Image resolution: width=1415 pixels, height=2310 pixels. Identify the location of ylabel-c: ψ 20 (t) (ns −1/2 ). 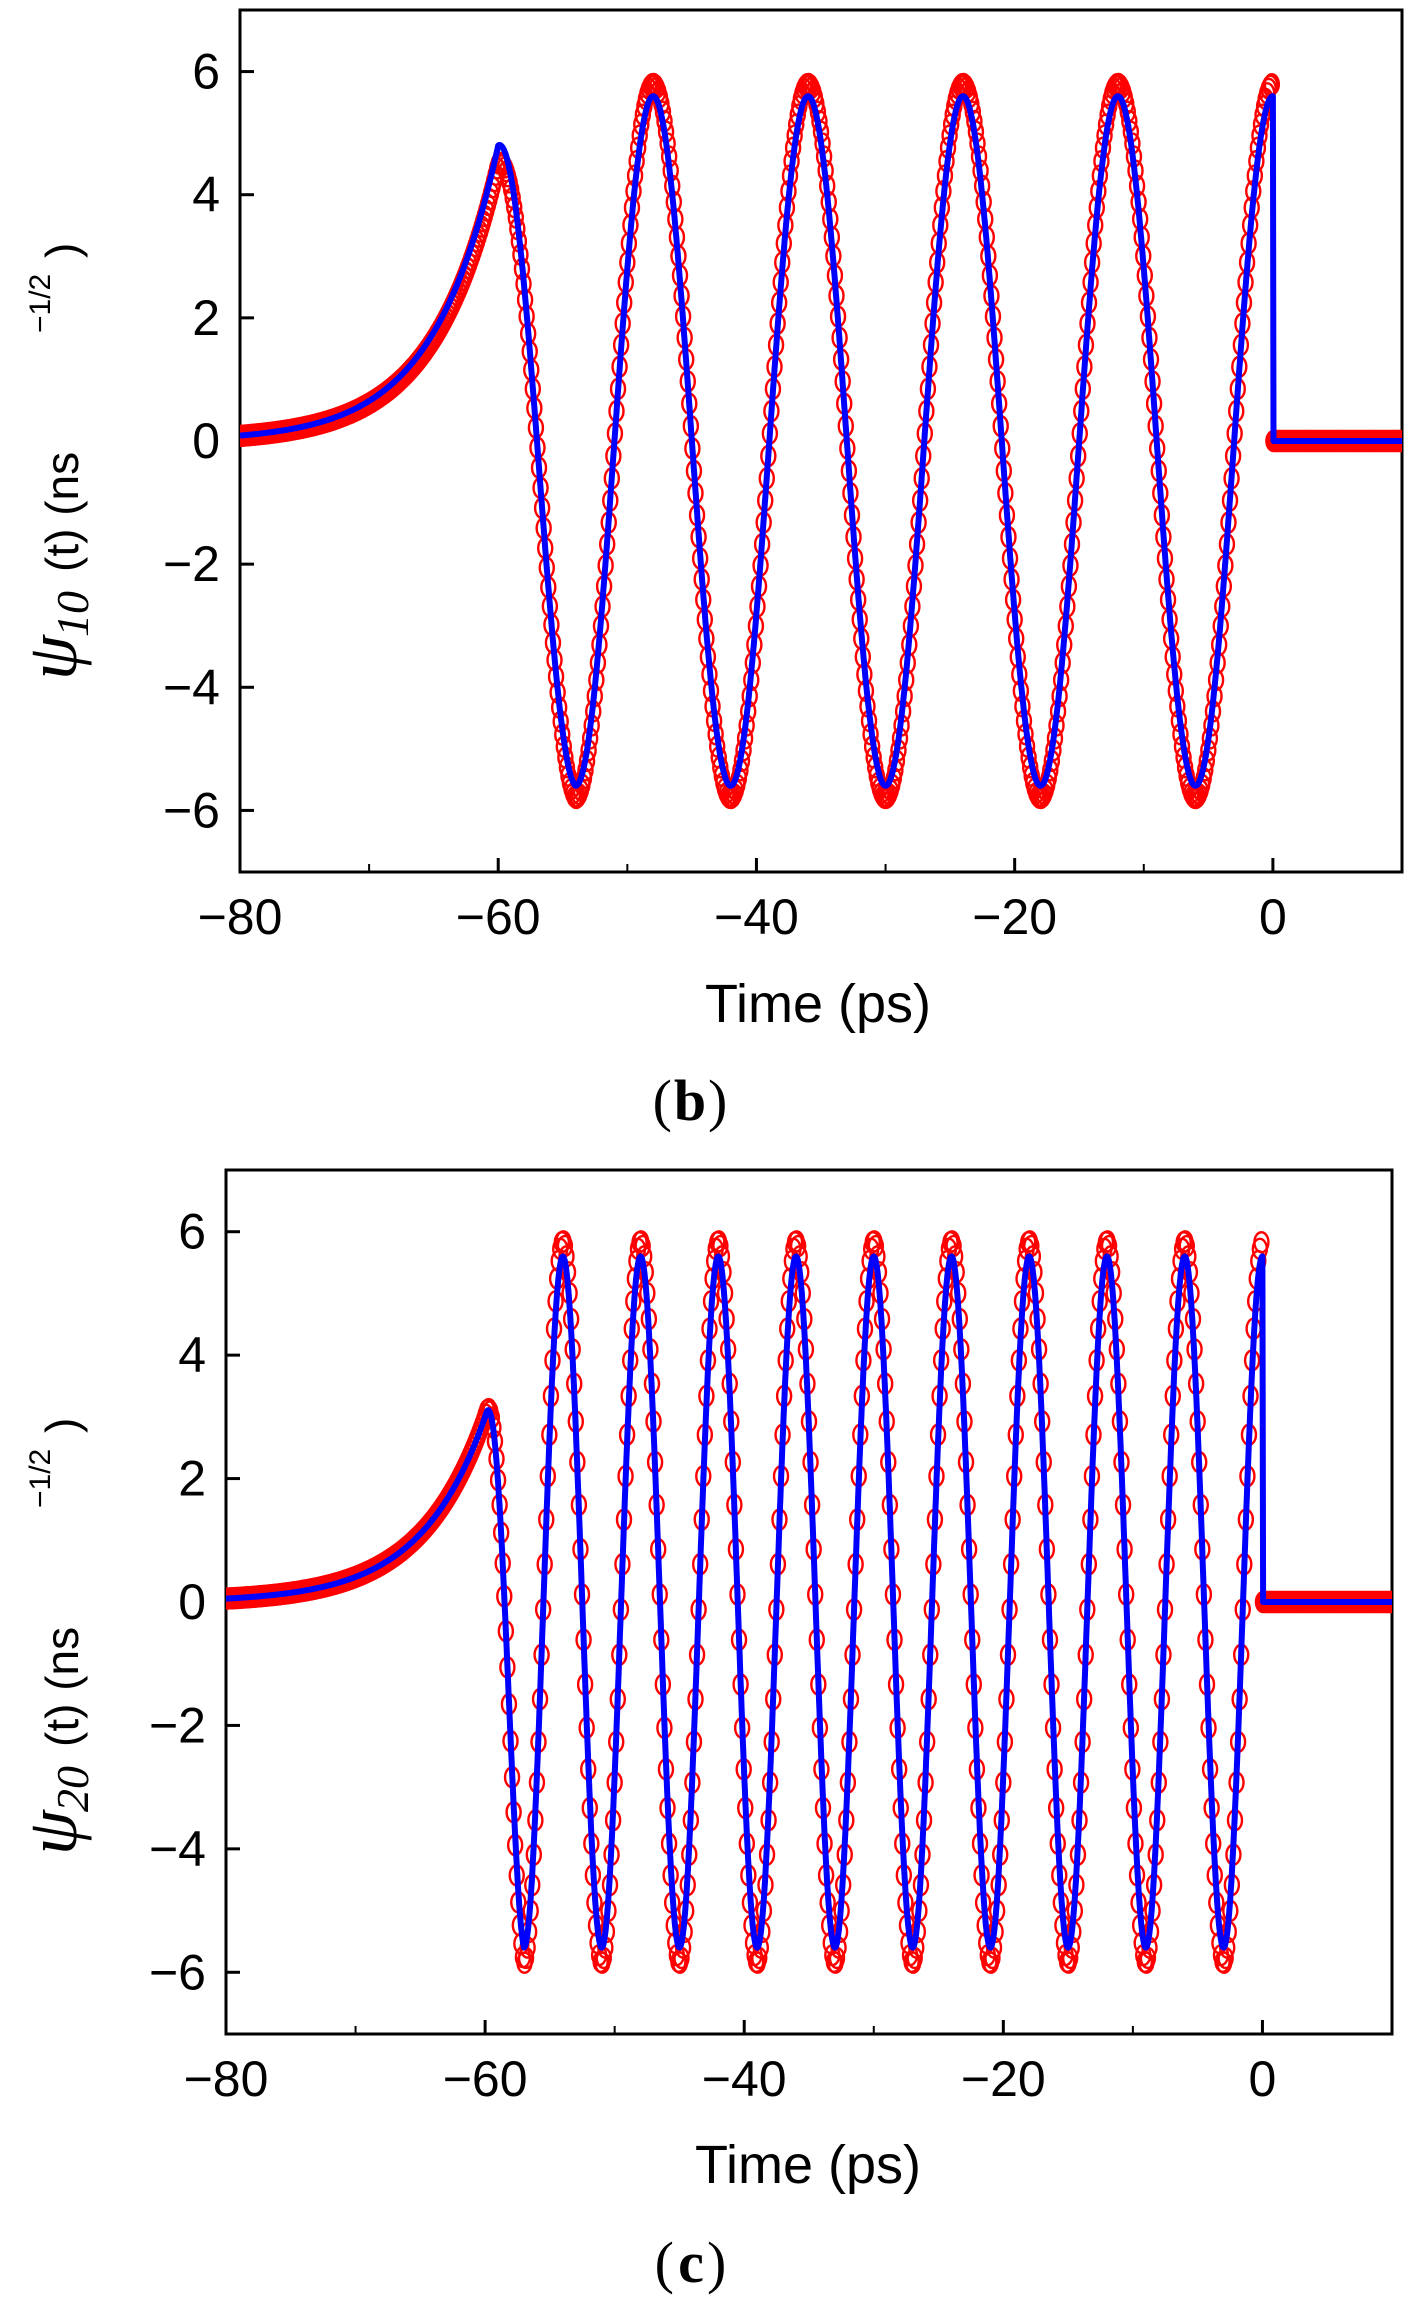
(55, 1636).